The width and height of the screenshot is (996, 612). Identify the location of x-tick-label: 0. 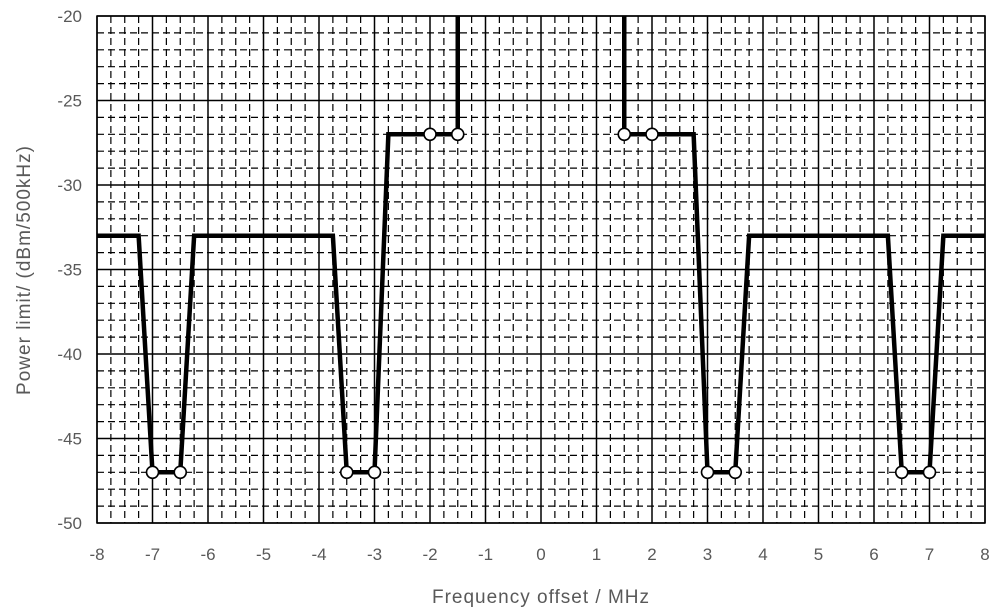
(540, 554).